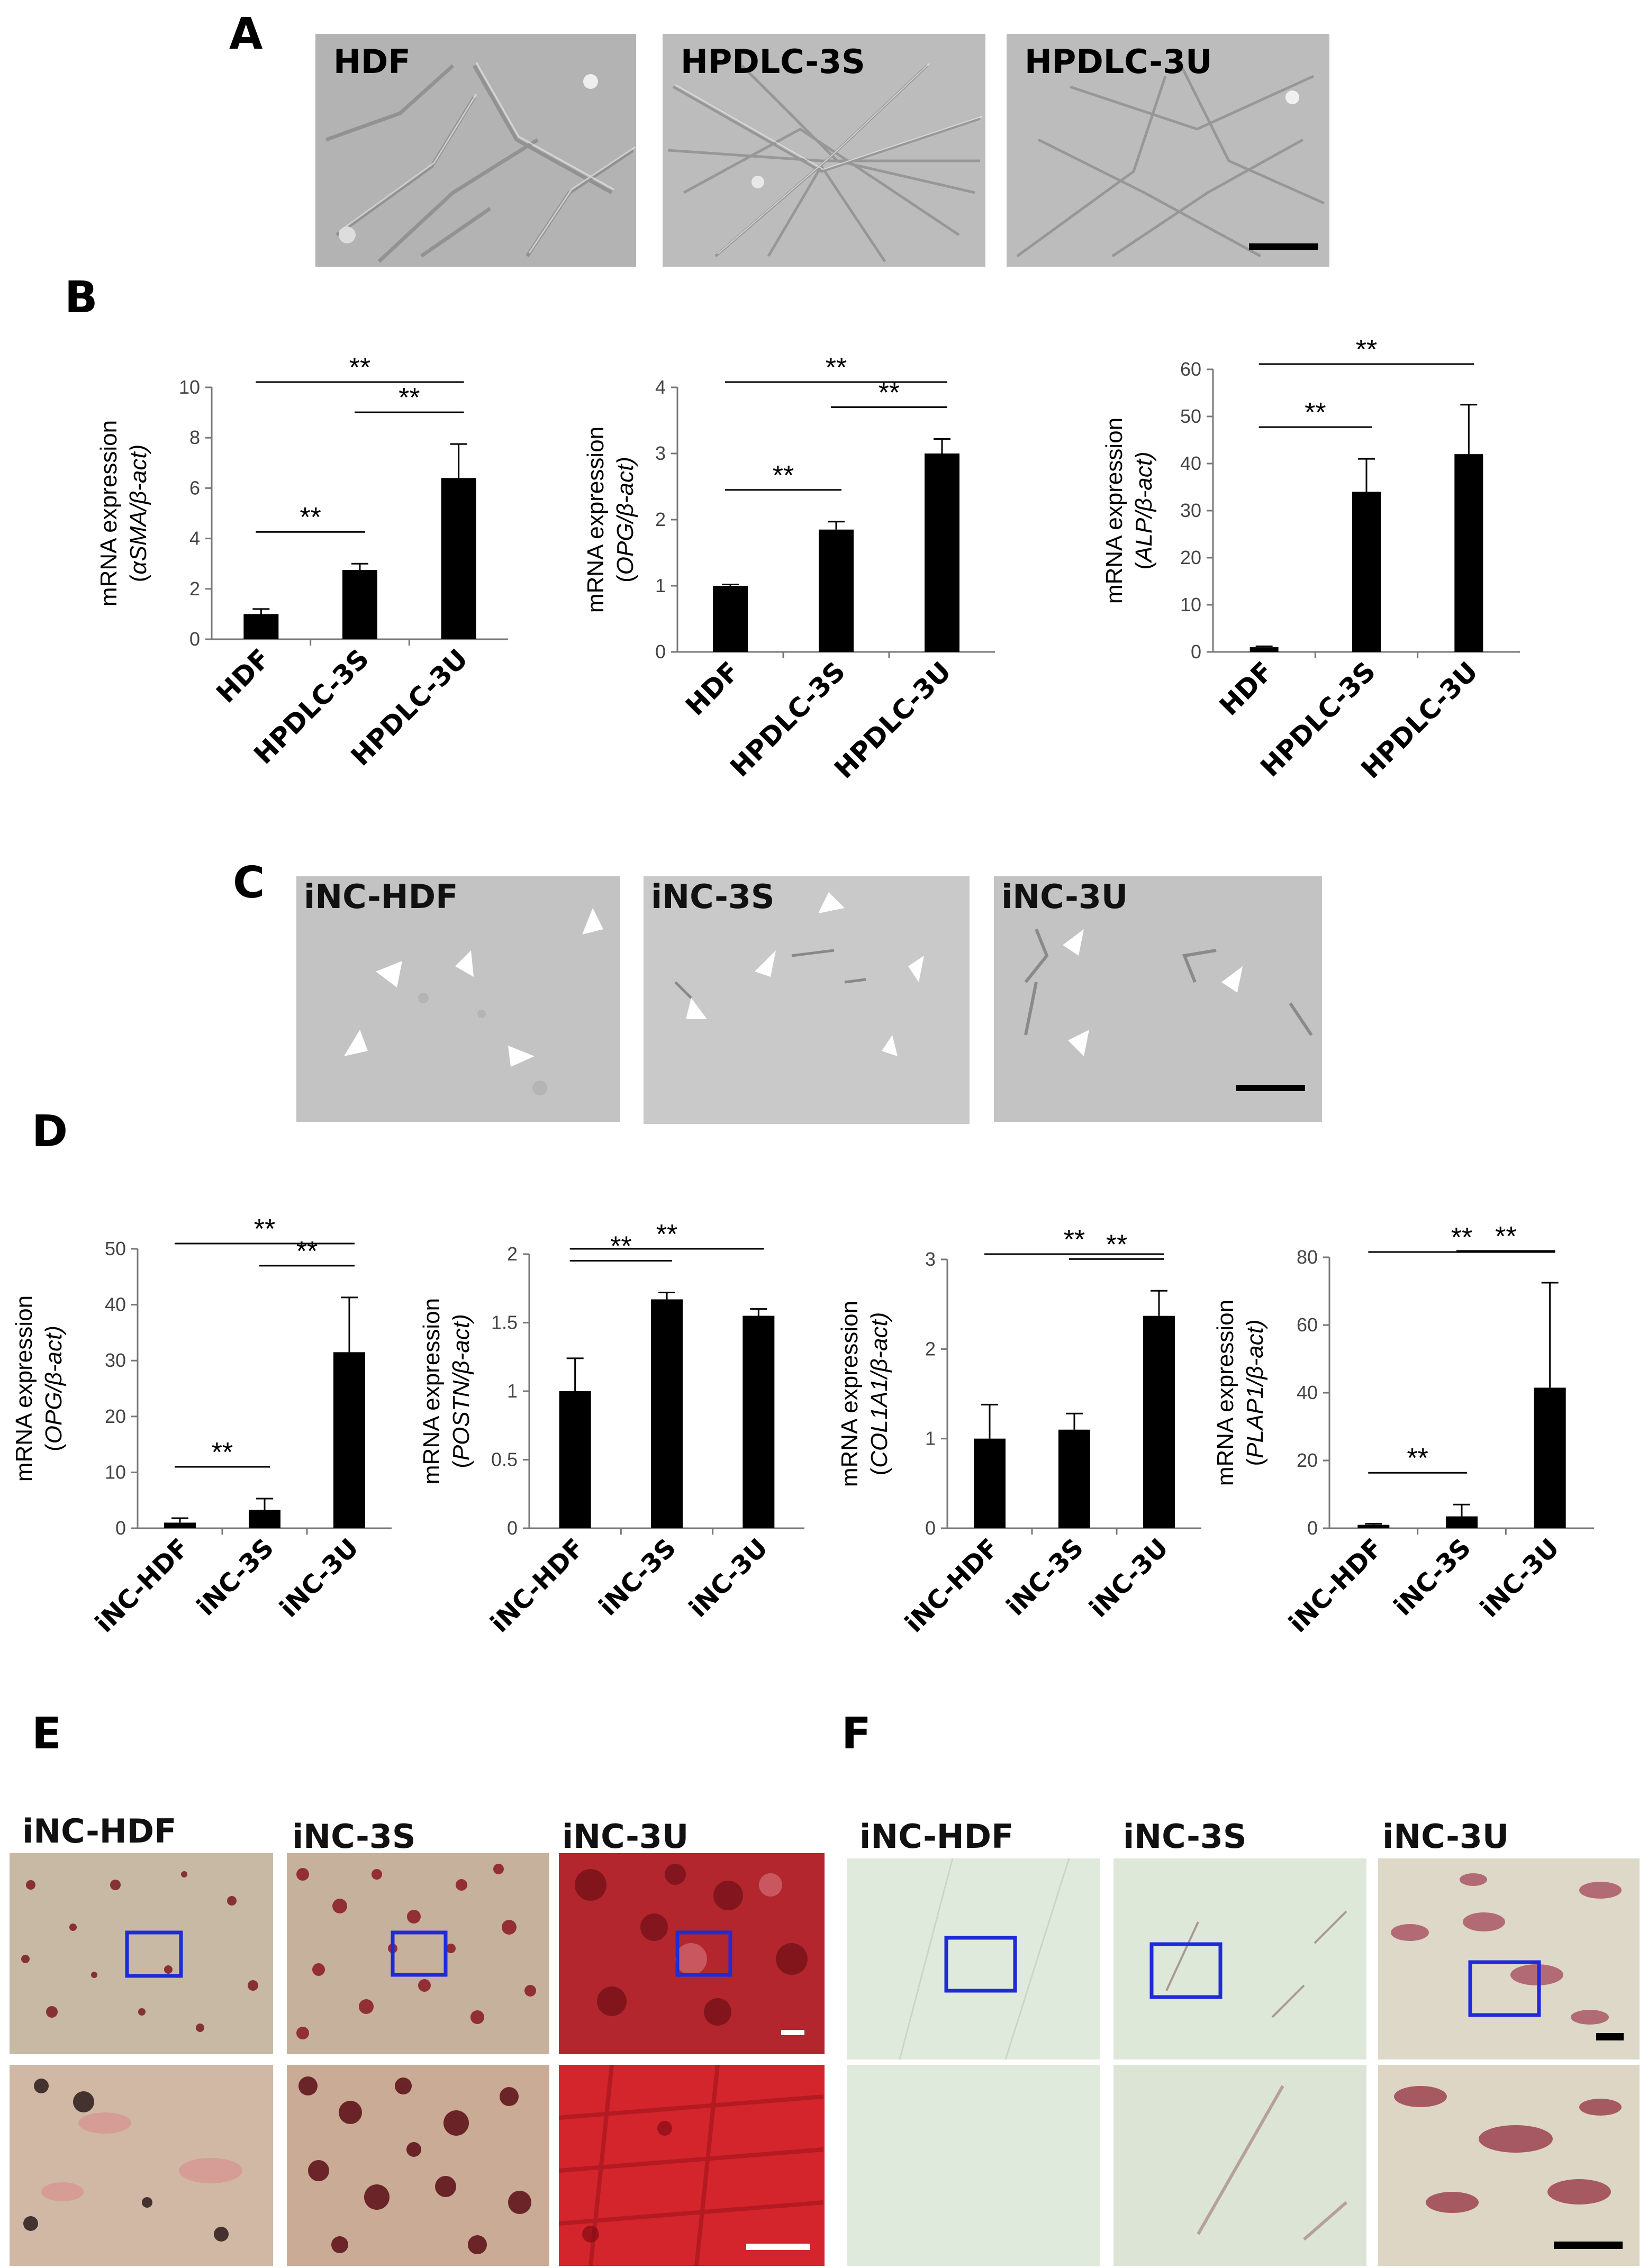  What do you see at coordinates (1239, 1959) in the screenshot?
I see `alp-image-inc-3s` at bounding box center [1239, 1959].